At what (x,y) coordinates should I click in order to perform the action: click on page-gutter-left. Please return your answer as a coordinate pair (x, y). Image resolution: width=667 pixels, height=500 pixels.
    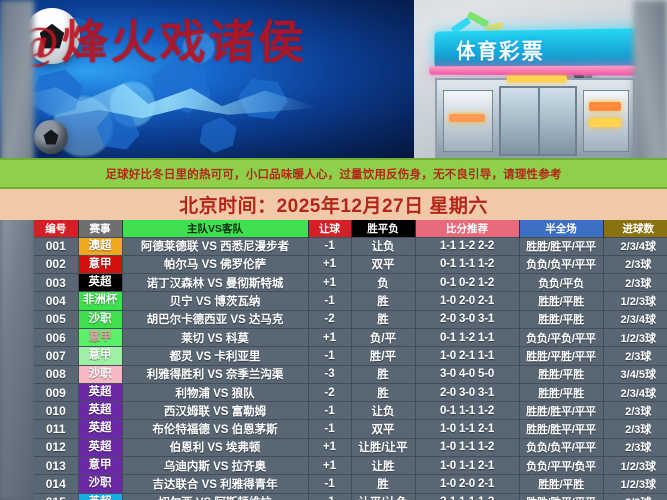
    Looking at the image, I should click on (17, 250).